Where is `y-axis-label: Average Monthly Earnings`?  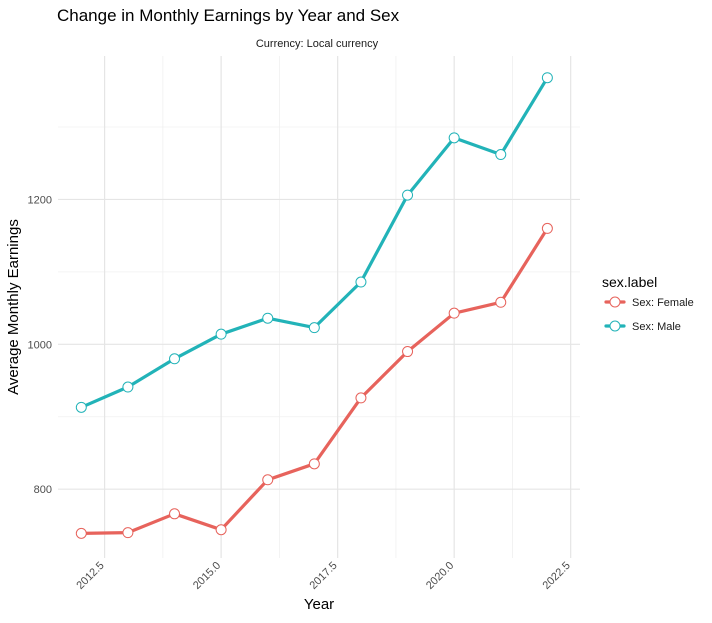 y-axis-label: Average Monthly Earnings is located at coordinates (13, 307).